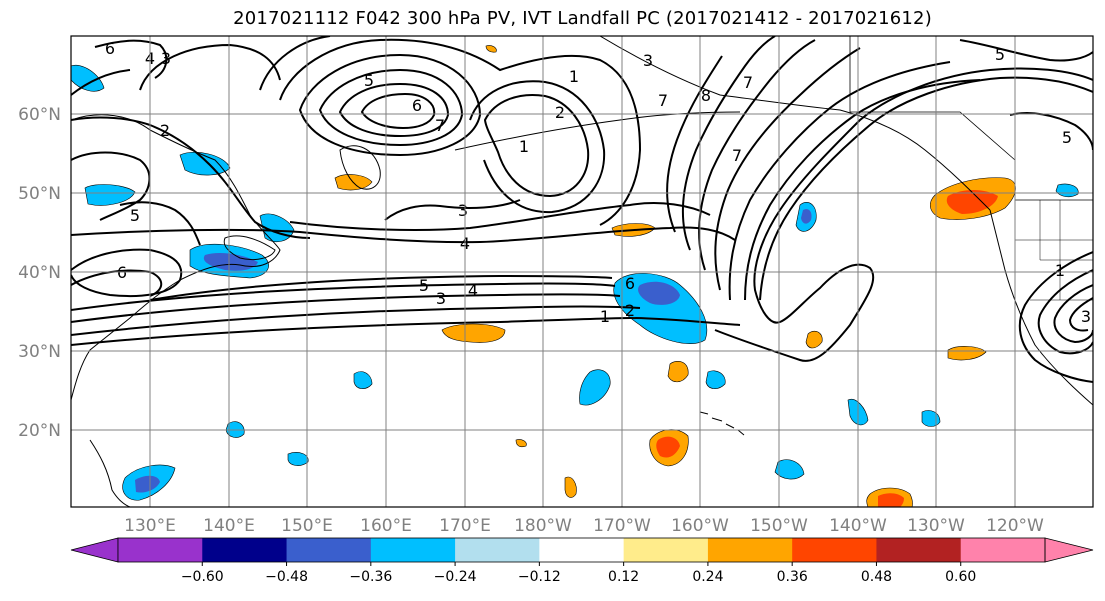  Describe the element at coordinates (110, 473) in the screenshot. I see `philippines` at that location.